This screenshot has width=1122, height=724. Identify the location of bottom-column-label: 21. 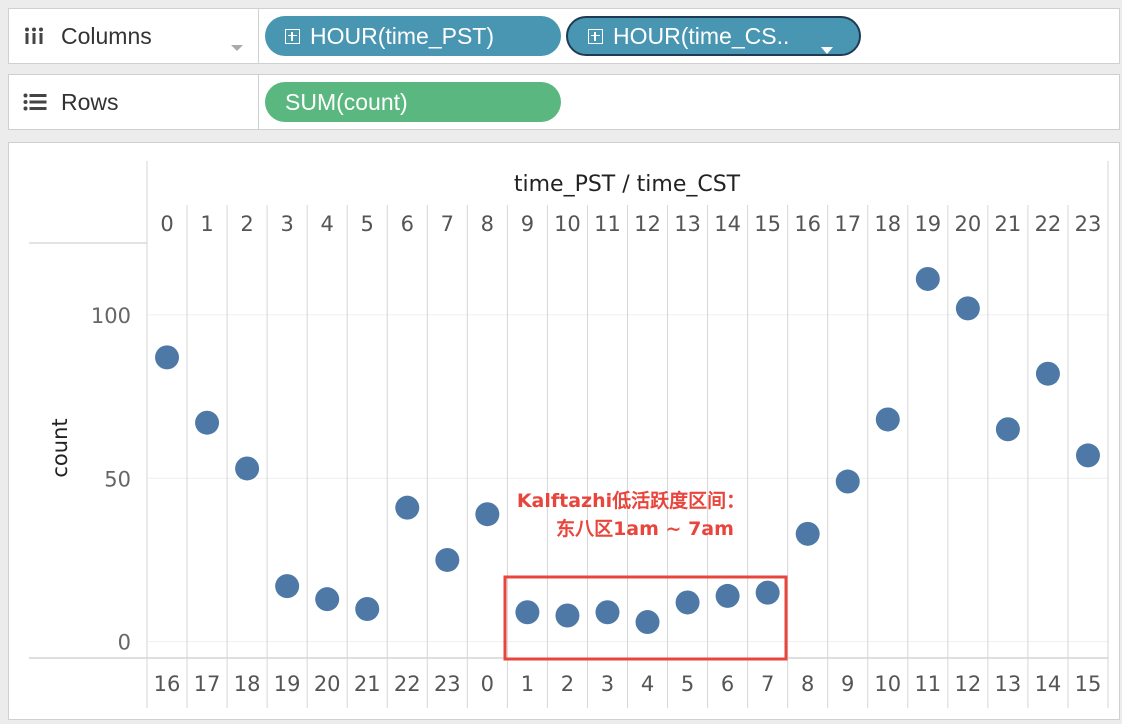
(367, 684).